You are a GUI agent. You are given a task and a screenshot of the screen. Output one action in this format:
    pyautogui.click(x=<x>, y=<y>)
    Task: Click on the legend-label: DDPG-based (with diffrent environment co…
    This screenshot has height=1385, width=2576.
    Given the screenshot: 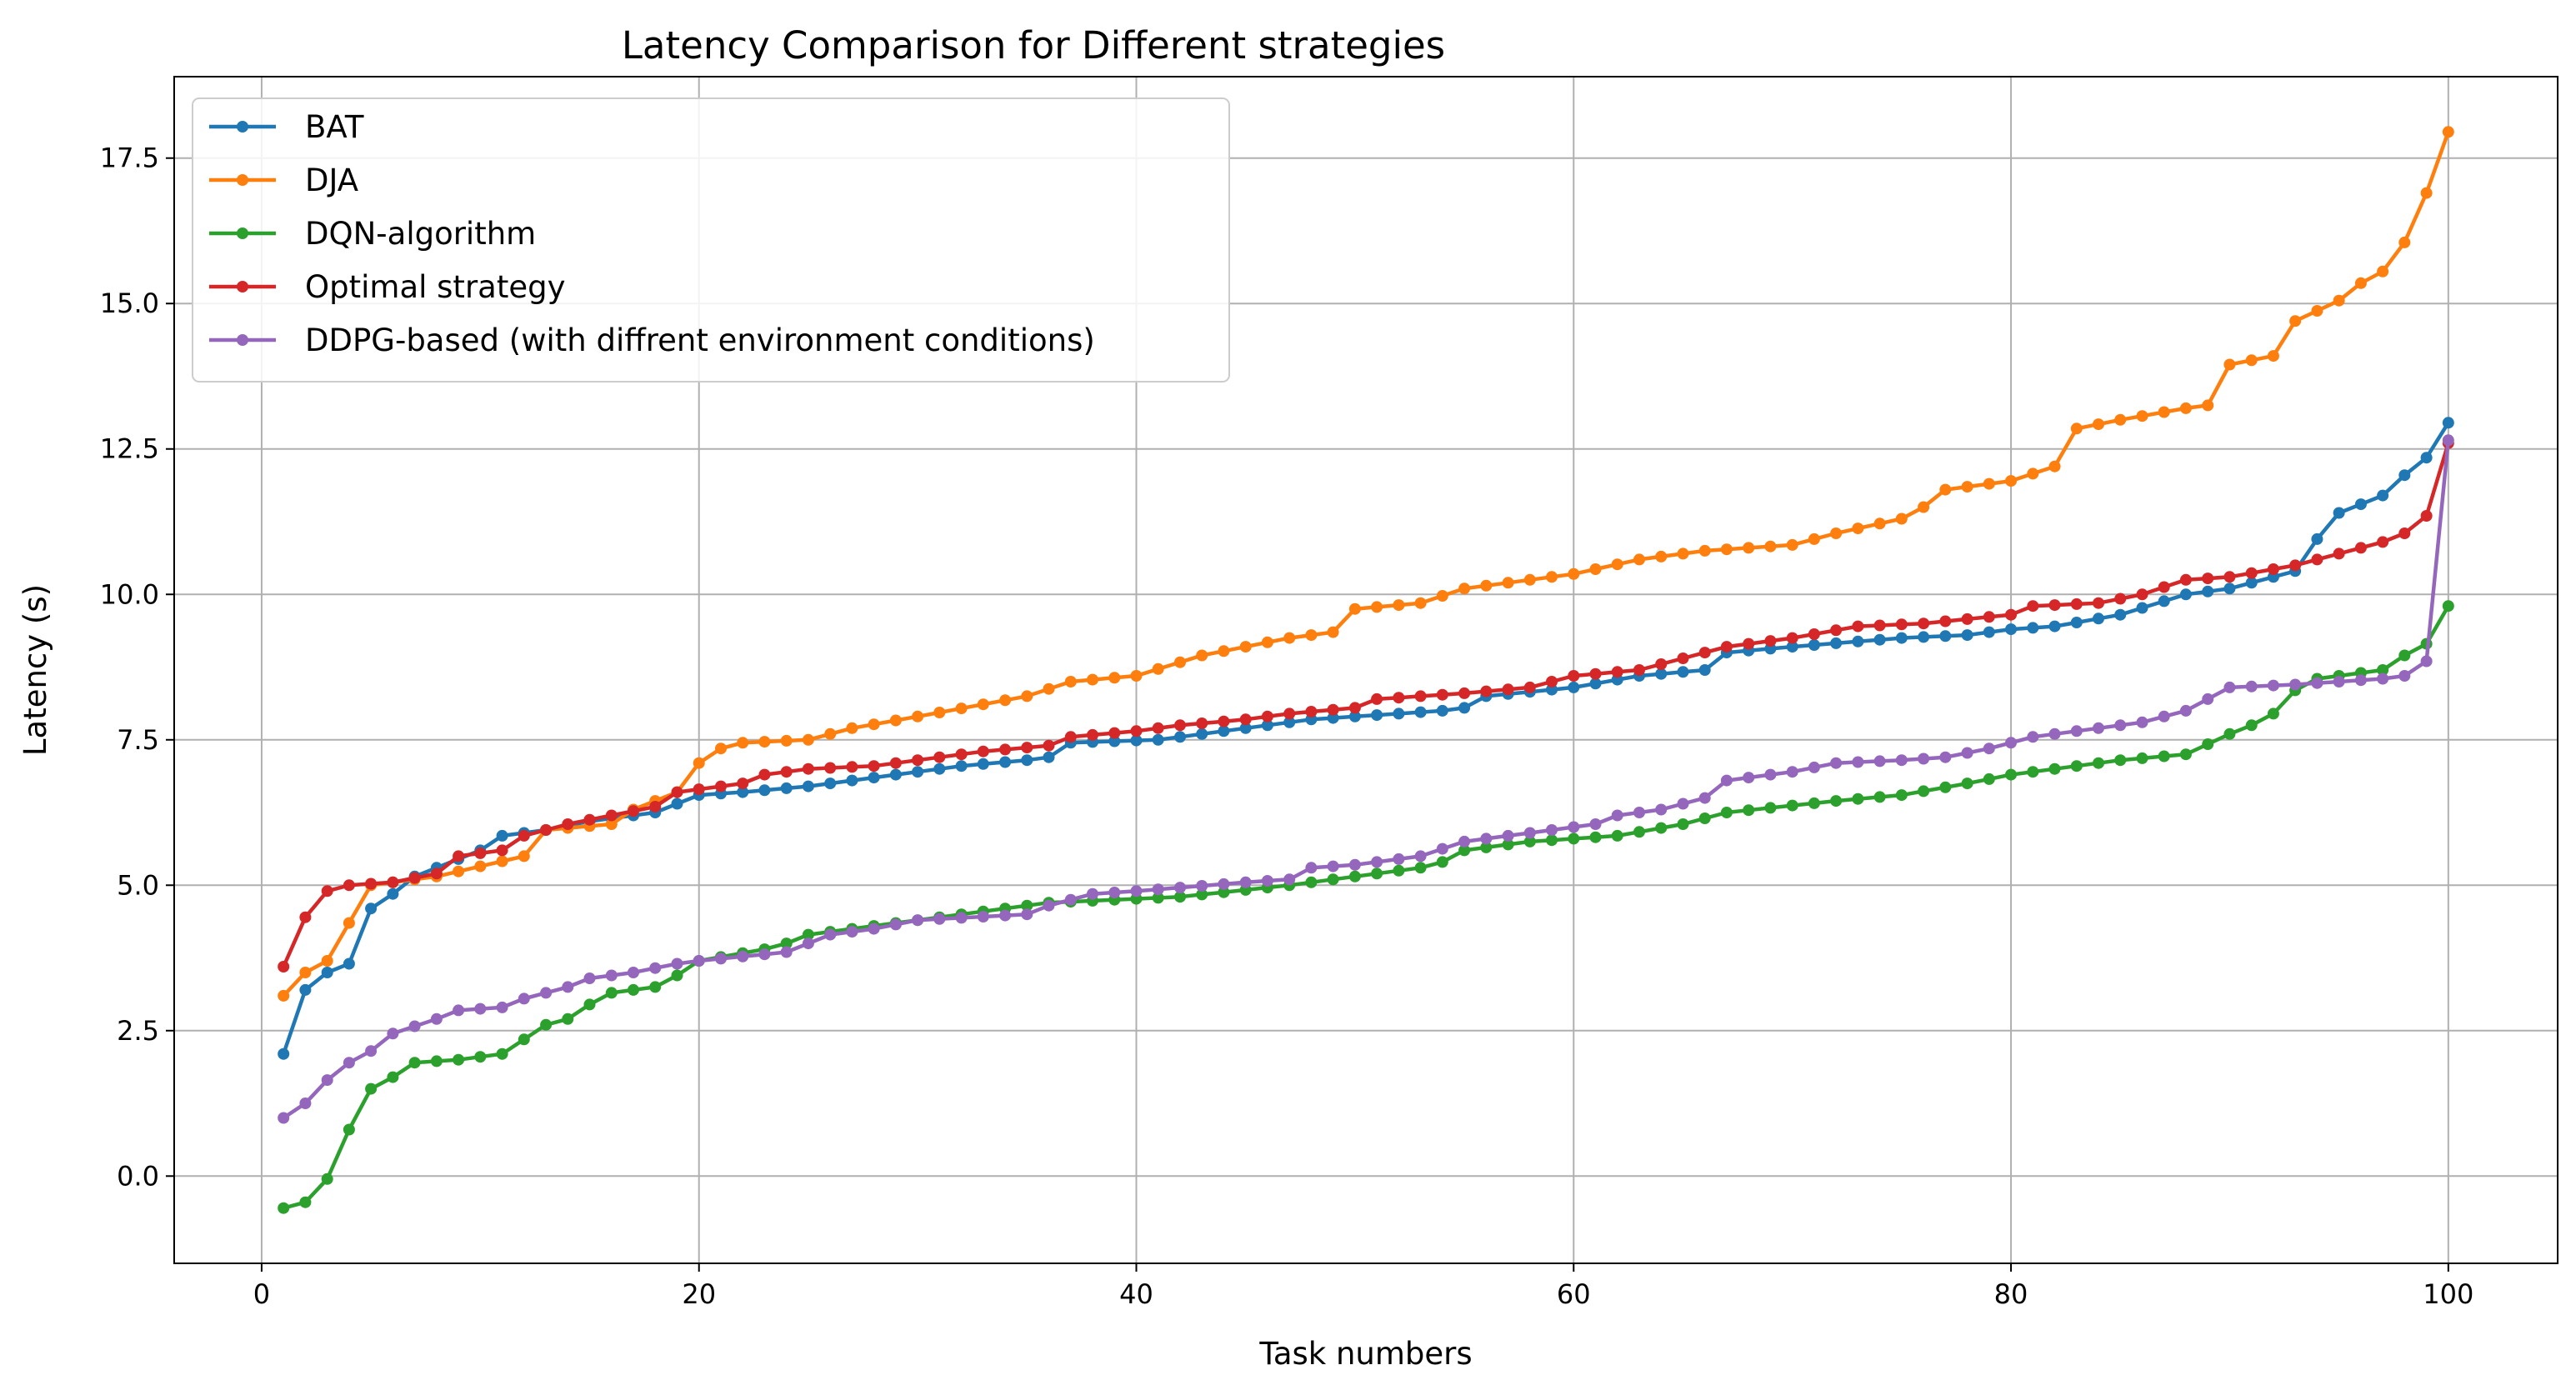 What is the action you would take?
    pyautogui.click(x=700, y=340)
    